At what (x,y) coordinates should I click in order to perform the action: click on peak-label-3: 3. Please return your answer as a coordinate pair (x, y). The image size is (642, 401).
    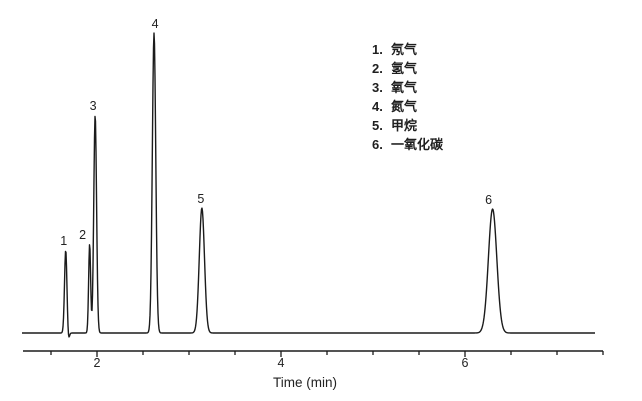
    Looking at the image, I should click on (93, 106).